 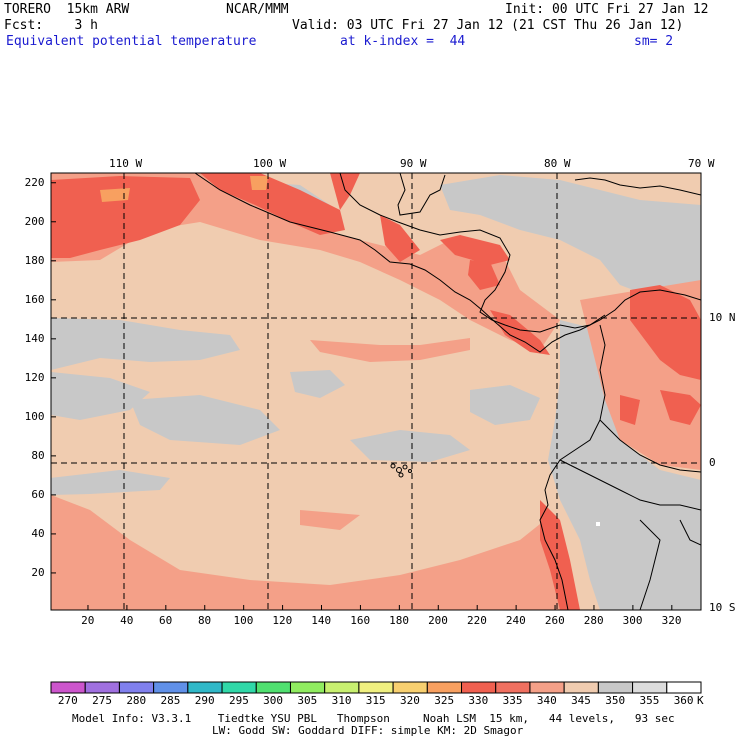 What do you see at coordinates (593, 620) in the screenshot?
I see `x-tick-label-280: 280` at bounding box center [593, 620].